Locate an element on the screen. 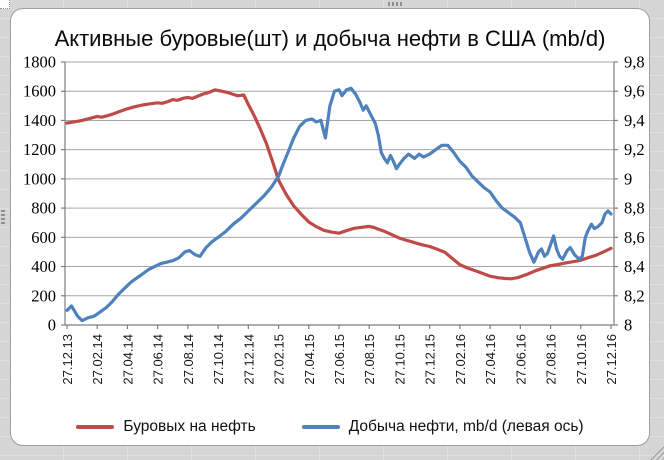 The image size is (664, 460). legend-label-production: Добыча нефти, mb/d (левая ось) is located at coordinates (466, 426).